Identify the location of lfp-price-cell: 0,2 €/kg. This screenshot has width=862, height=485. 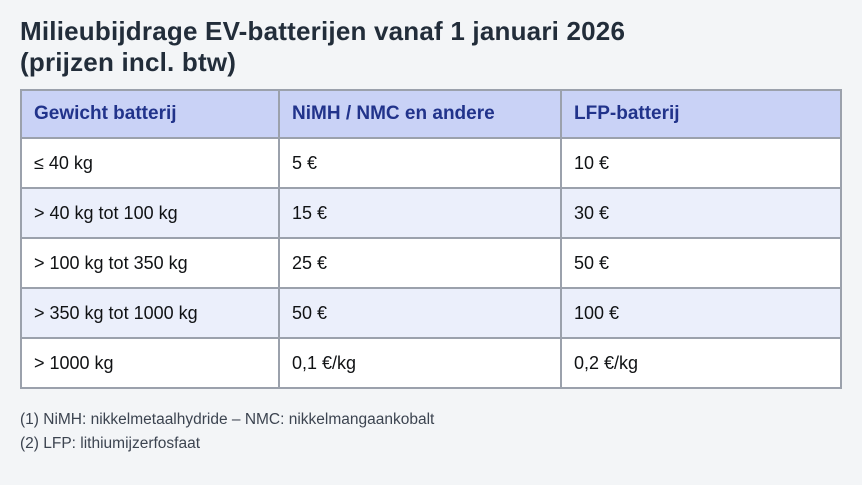
(701, 363).